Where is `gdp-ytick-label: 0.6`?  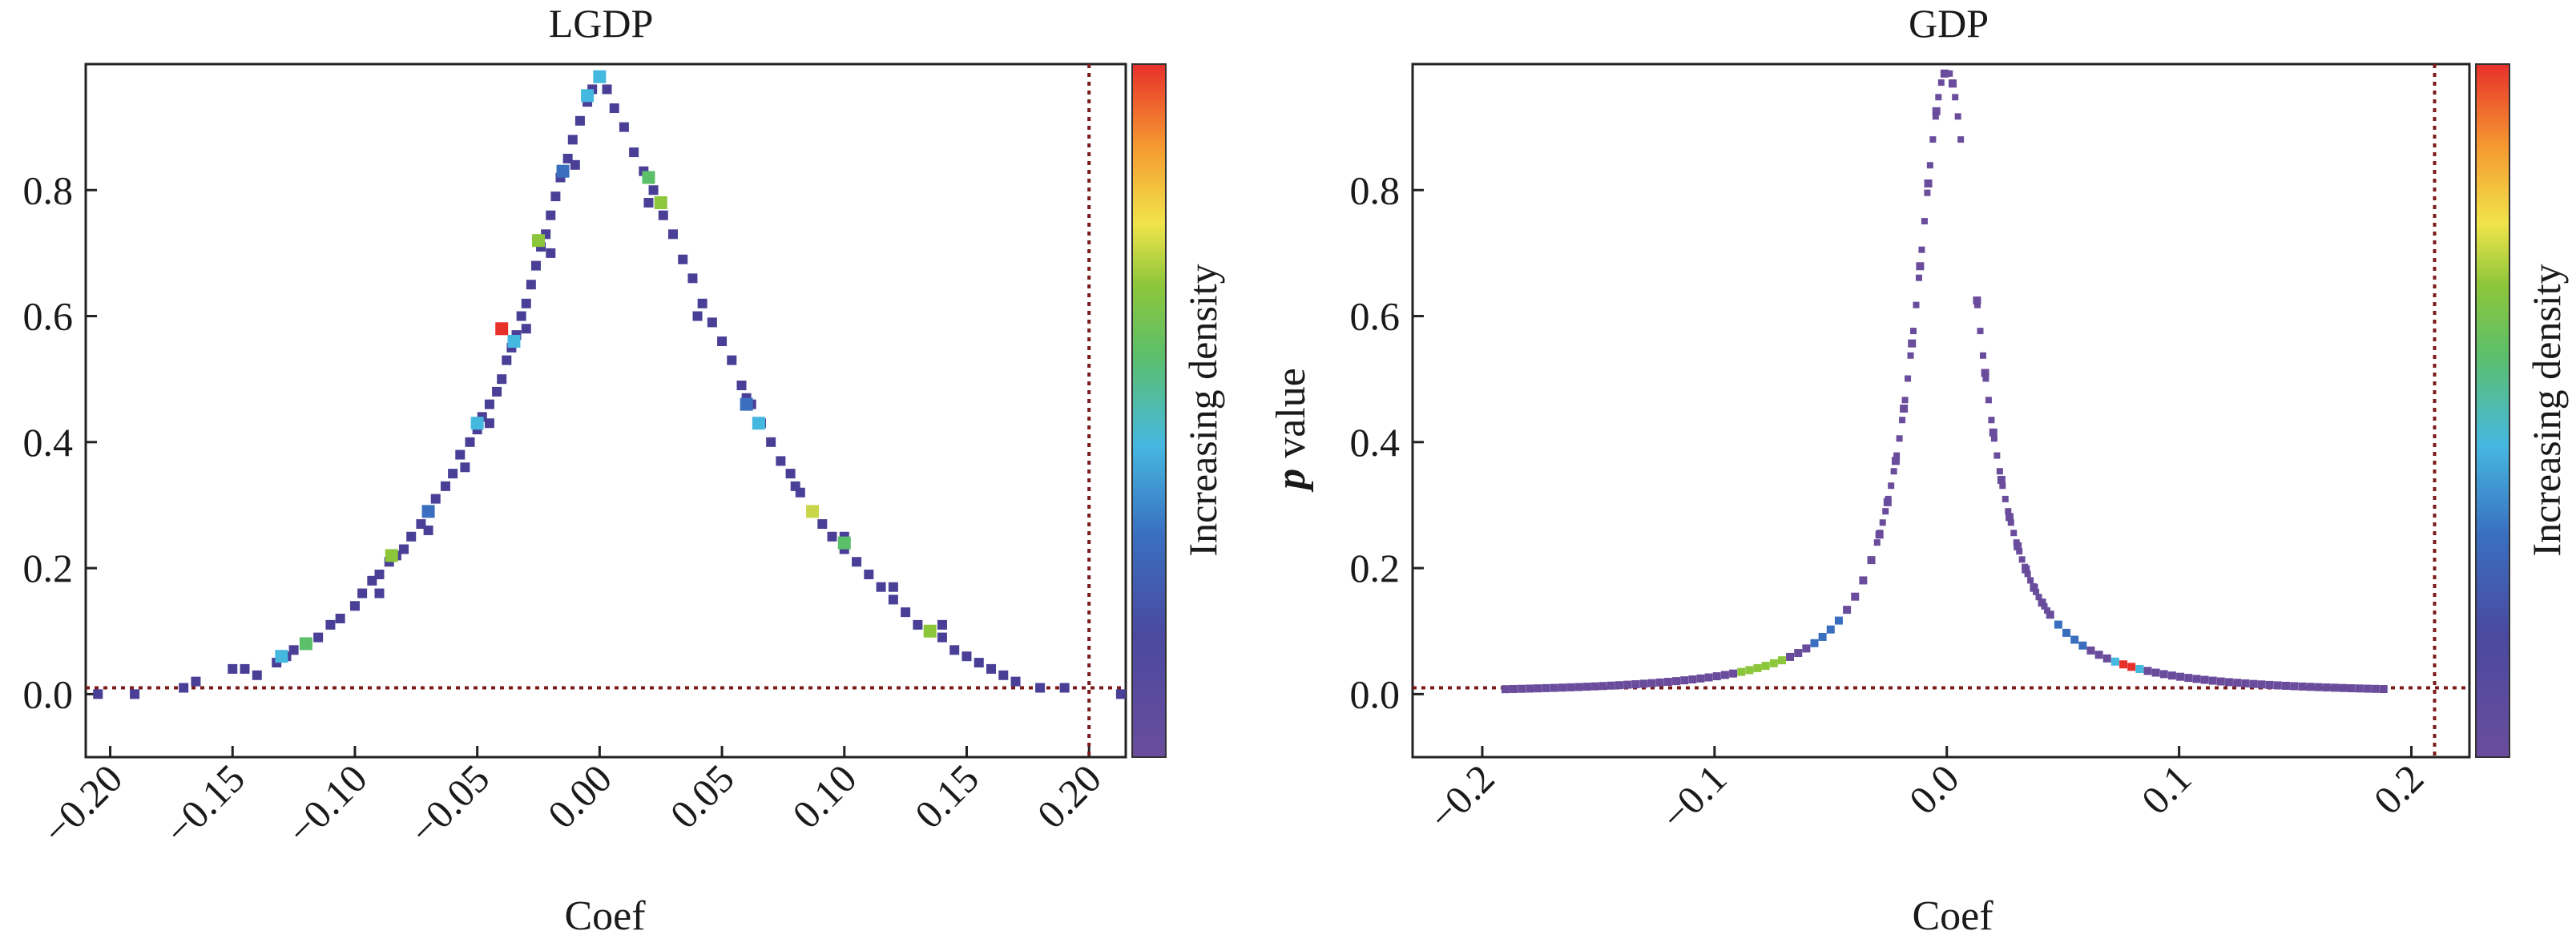 gdp-ytick-label: 0.6 is located at coordinates (1375, 316).